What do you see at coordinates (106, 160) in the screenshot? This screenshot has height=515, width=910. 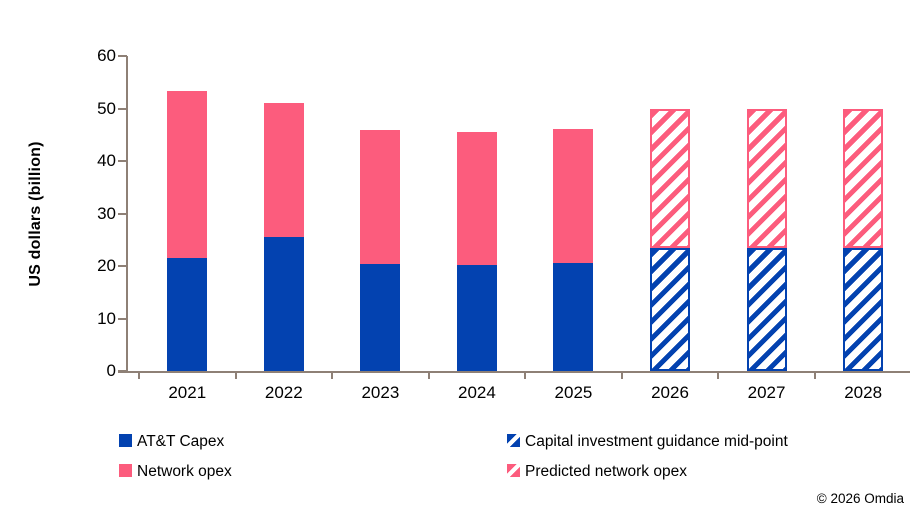 I see `y-tick-label: 40` at bounding box center [106, 160].